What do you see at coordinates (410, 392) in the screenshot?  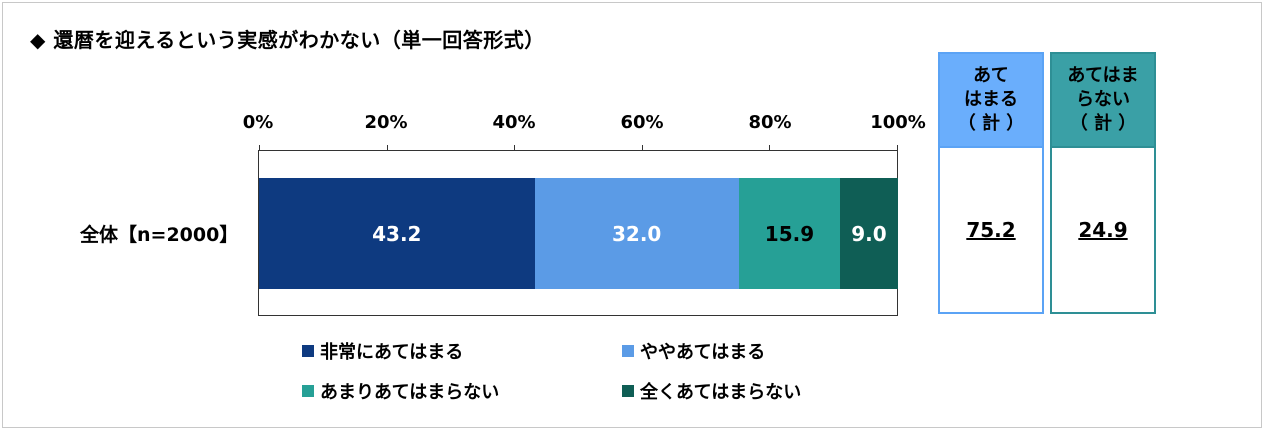 I see `legend-label: あまりあてはまらない` at bounding box center [410, 392].